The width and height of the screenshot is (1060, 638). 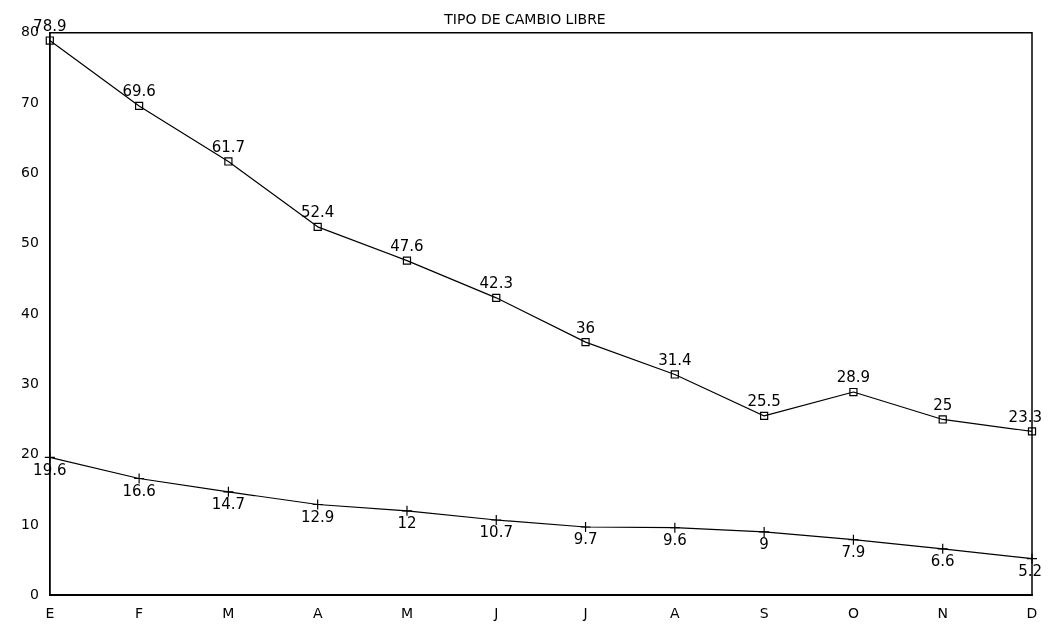 I want to click on data-label: 28.9, so click(x=853, y=377).